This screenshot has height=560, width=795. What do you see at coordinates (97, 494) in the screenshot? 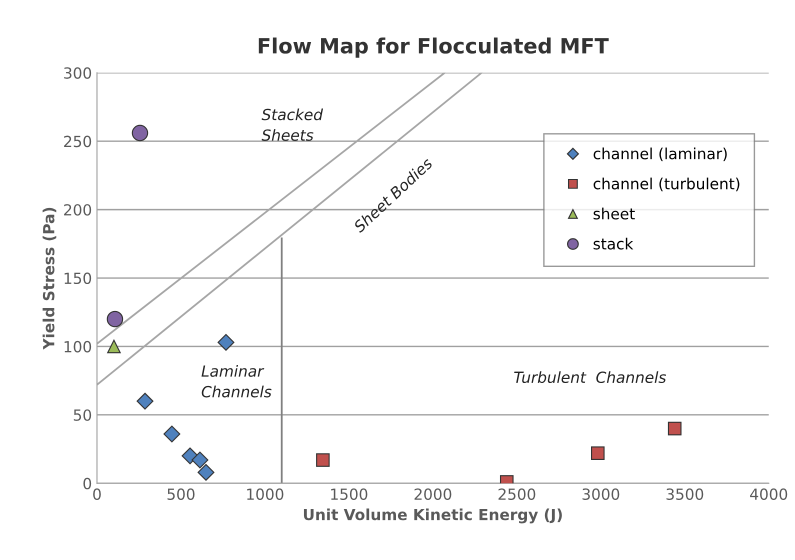
I see `x-tick-label: 0` at bounding box center [97, 494].